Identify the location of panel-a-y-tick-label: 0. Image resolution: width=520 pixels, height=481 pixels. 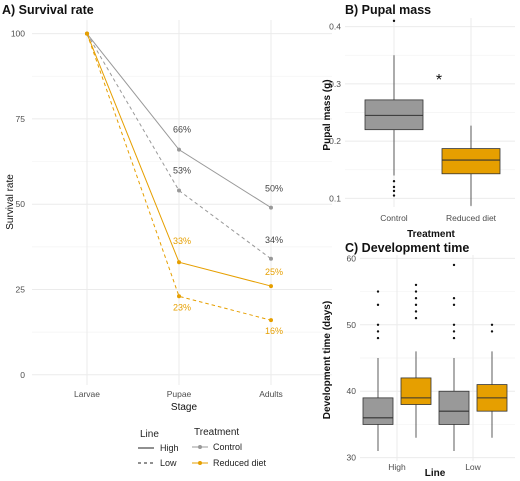
(22, 375).